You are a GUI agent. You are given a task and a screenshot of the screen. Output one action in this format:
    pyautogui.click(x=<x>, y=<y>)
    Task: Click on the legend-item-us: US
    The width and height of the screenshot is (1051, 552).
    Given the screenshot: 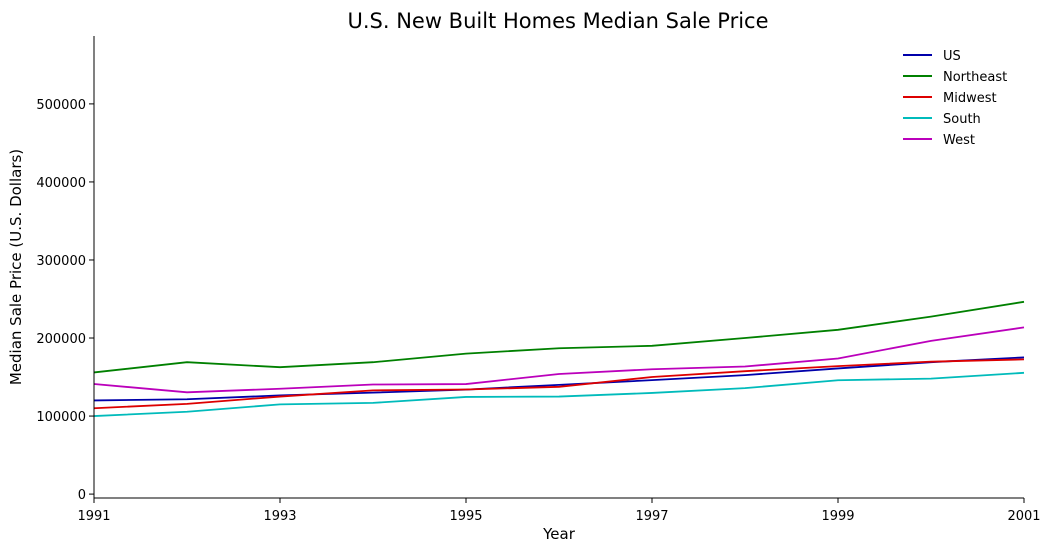 What is the action you would take?
    pyautogui.click(x=932, y=56)
    